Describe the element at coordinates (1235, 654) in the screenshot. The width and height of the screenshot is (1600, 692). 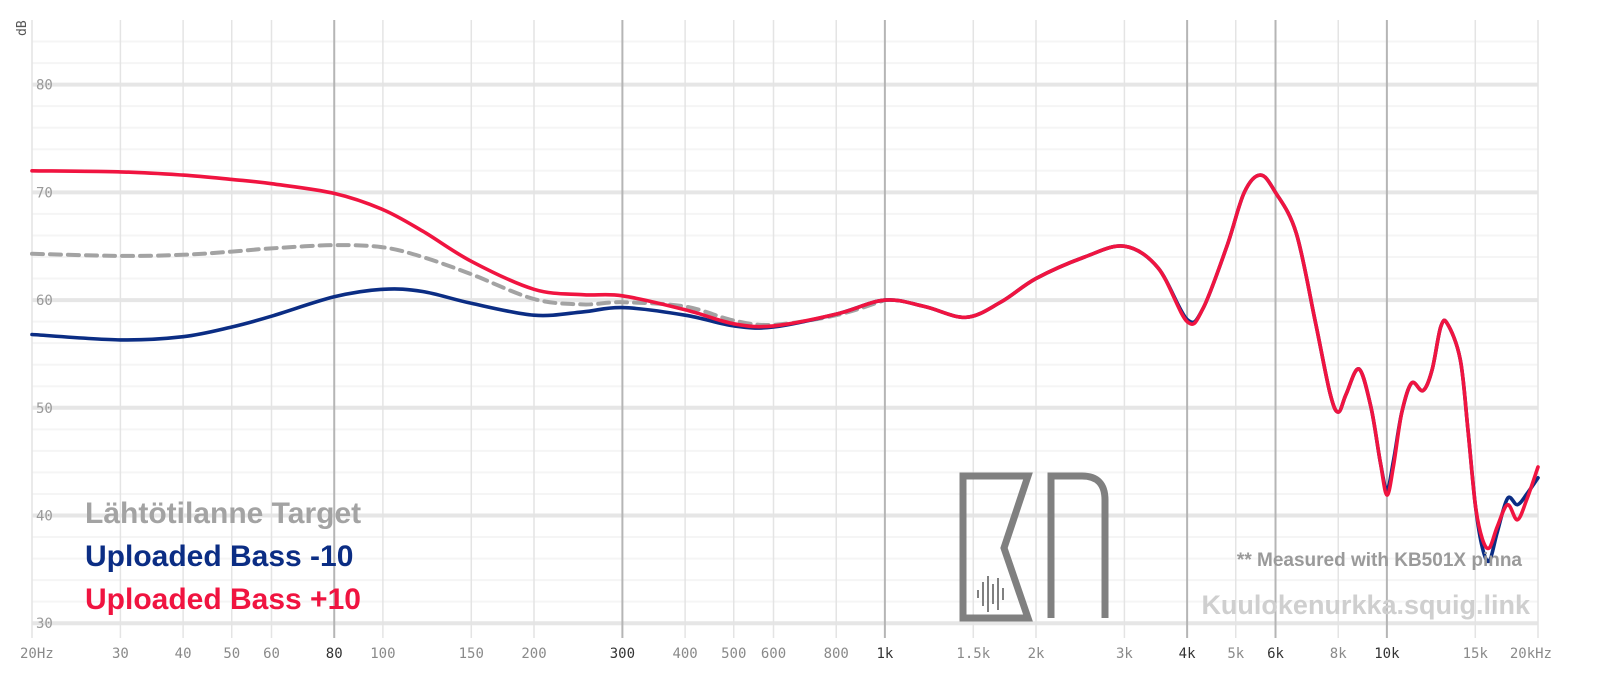
I see `x-tick-label: 5k` at that location.